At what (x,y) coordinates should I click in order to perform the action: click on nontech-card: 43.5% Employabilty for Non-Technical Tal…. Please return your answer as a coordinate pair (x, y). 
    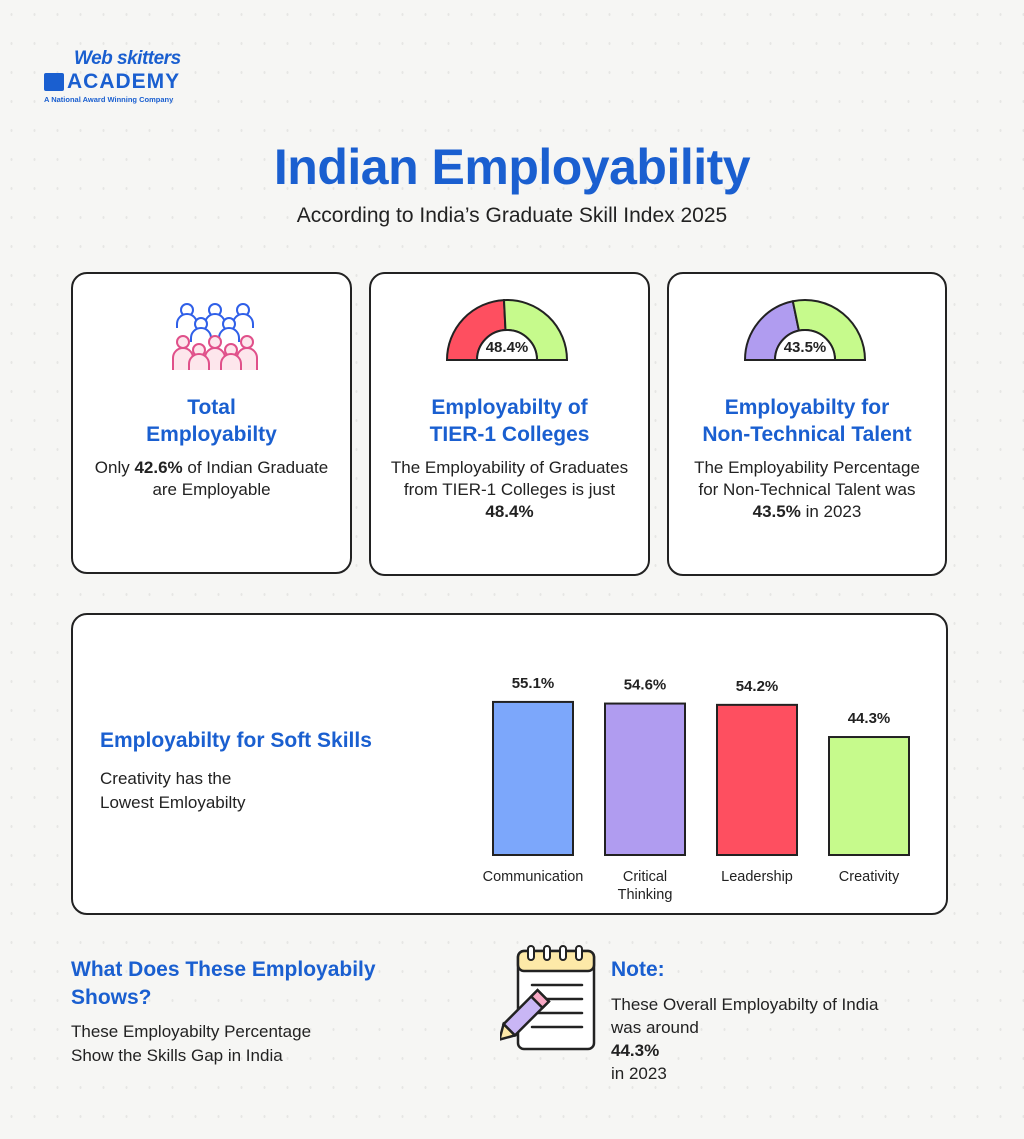
    Looking at the image, I should click on (807, 424).